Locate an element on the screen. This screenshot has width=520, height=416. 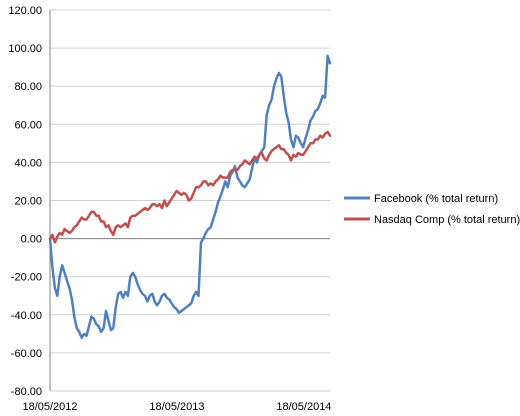
y-tick-label: -80.00 is located at coordinates (26, 392).